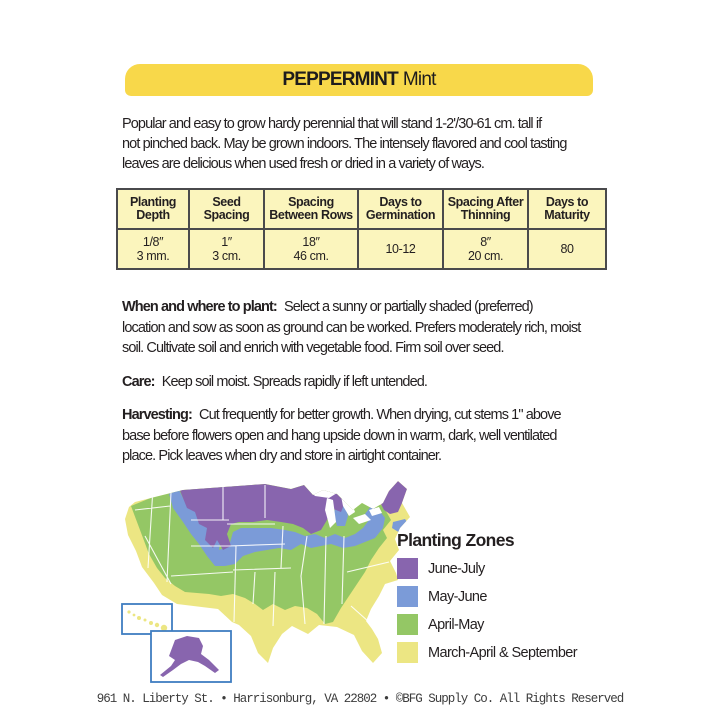 This screenshot has width=720, height=720. Describe the element at coordinates (153, 210) in the screenshot. I see `column-header: Planting Depth` at that location.